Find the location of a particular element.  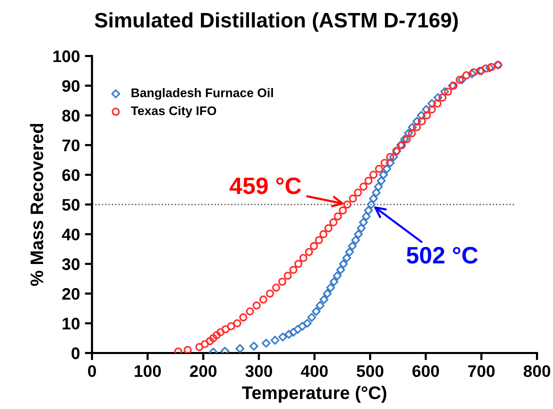

annotation: 502 °C is located at coordinates (442, 255).